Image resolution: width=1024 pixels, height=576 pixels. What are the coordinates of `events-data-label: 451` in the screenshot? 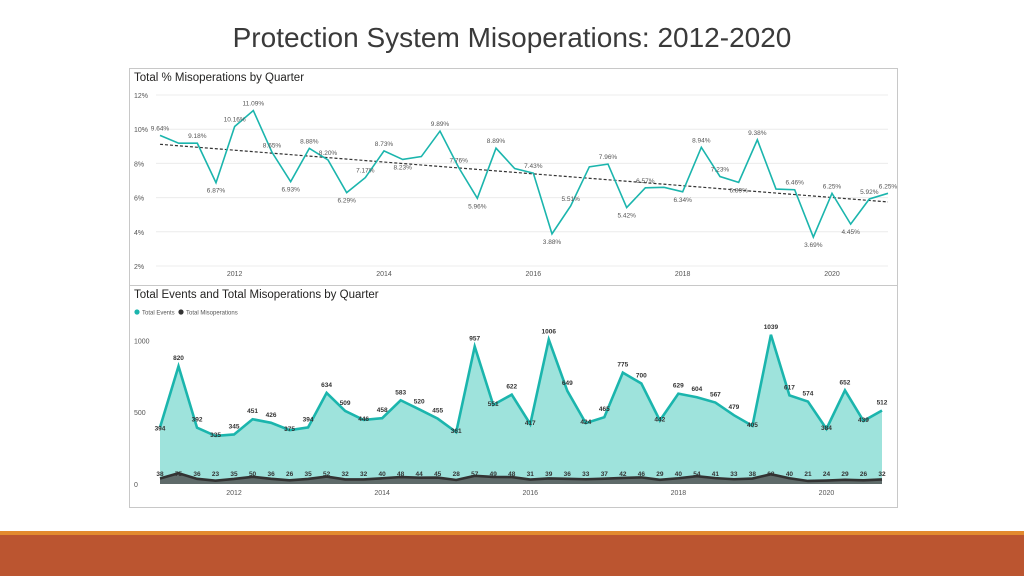 It's located at (252, 411).